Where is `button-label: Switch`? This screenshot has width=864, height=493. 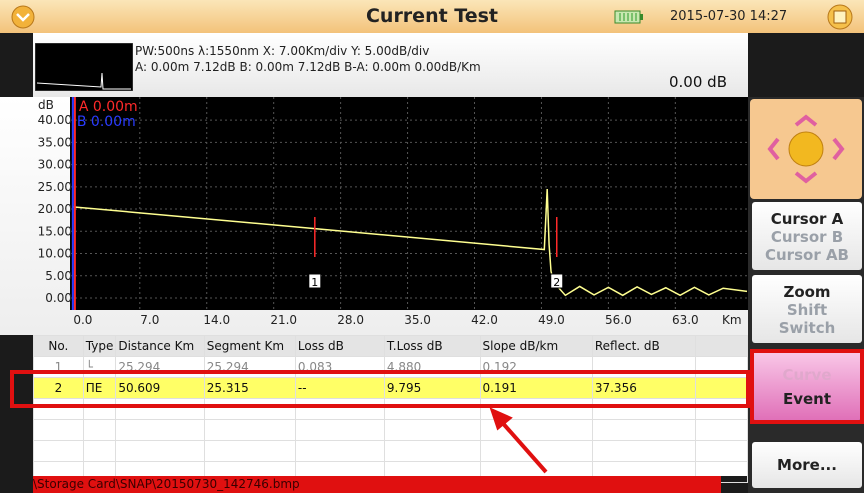 button-label: Switch is located at coordinates (807, 328).